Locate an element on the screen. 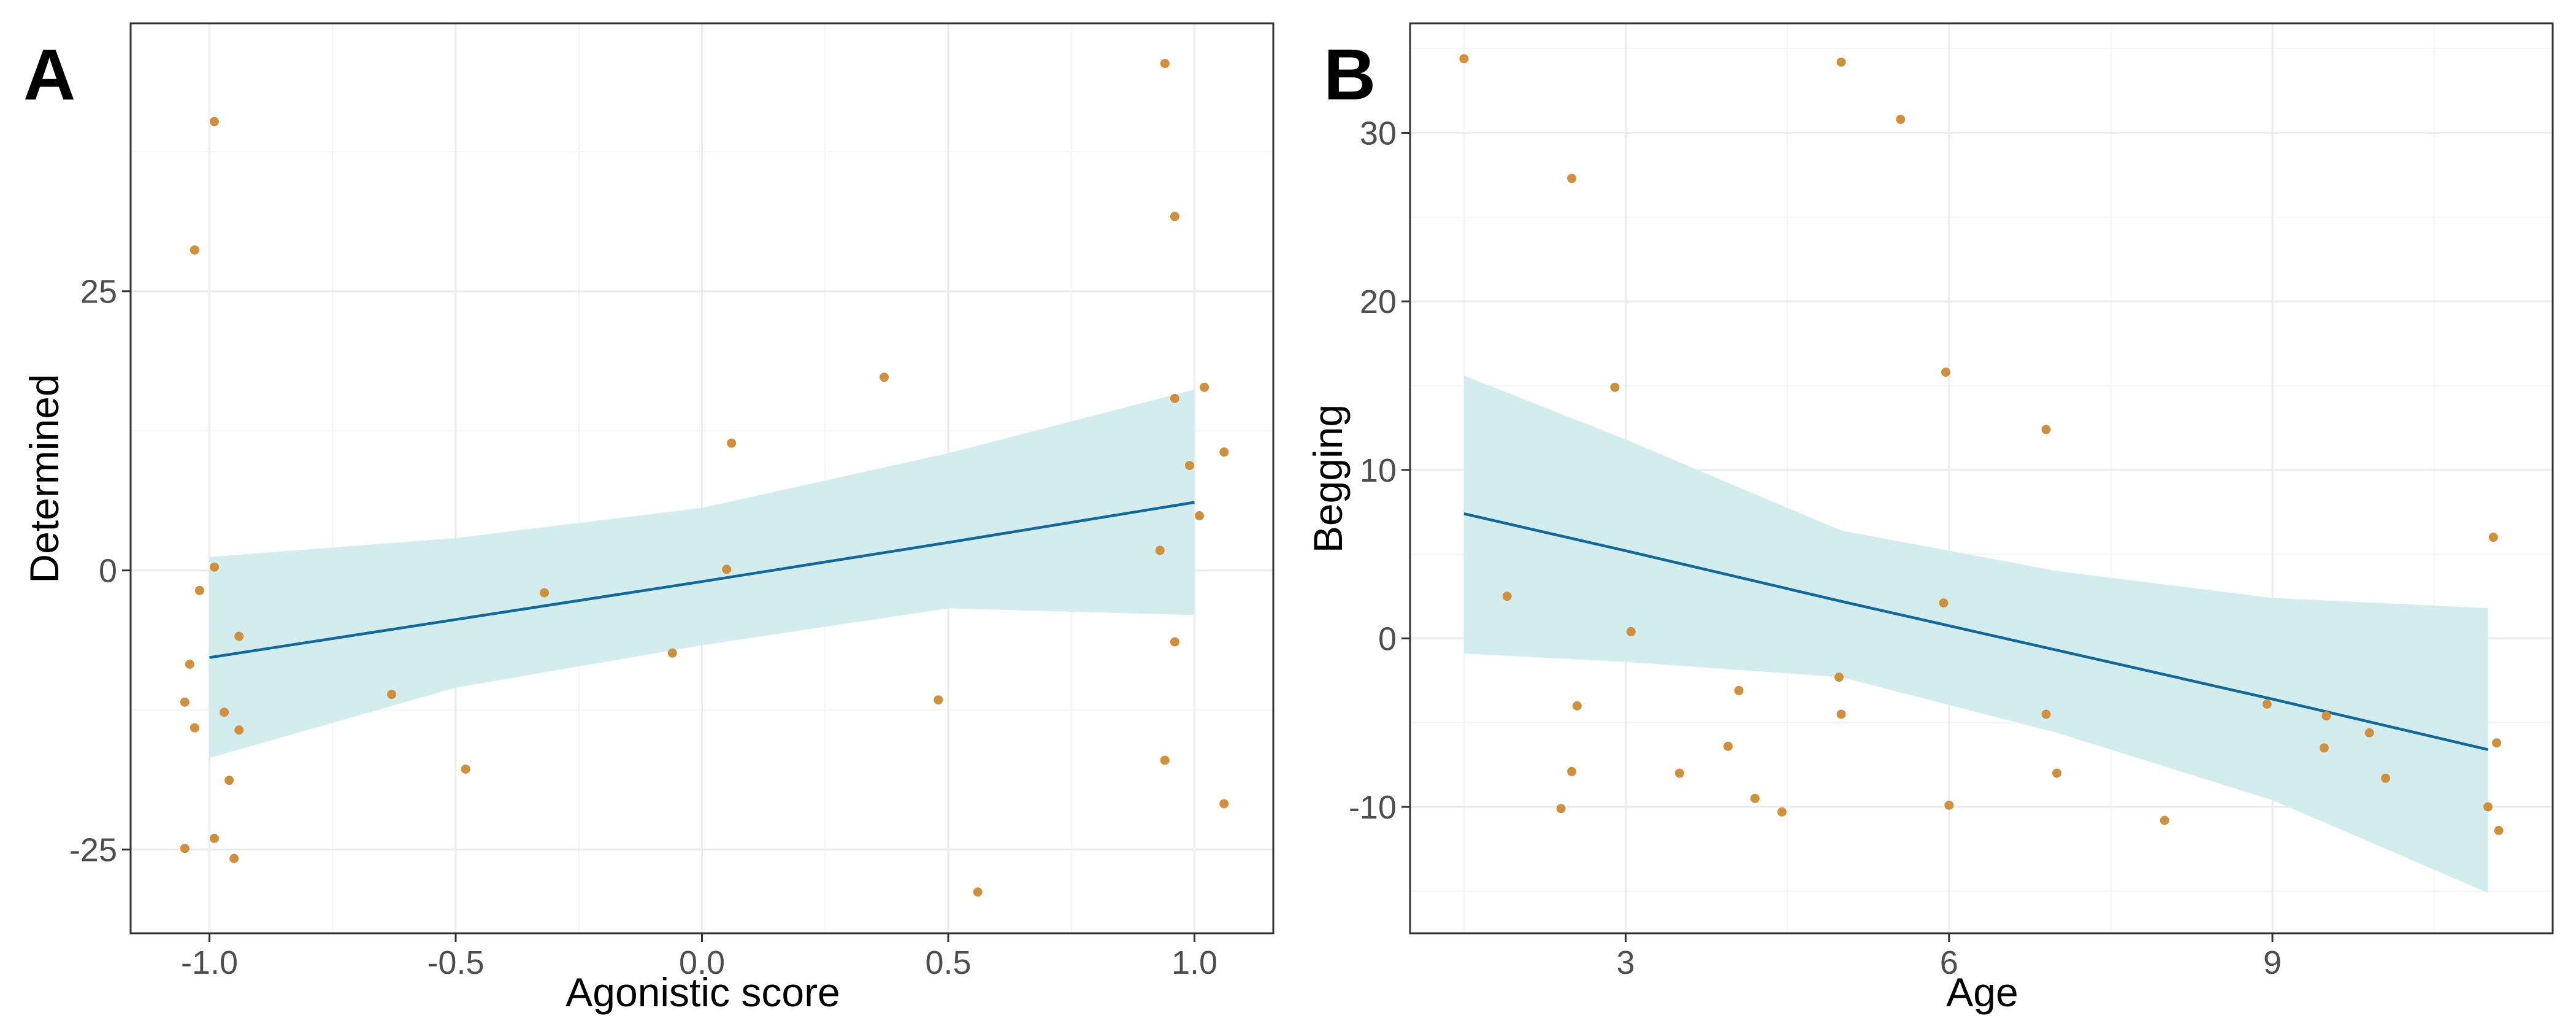  panel-b-fit-layer is located at coordinates (1976, 631).